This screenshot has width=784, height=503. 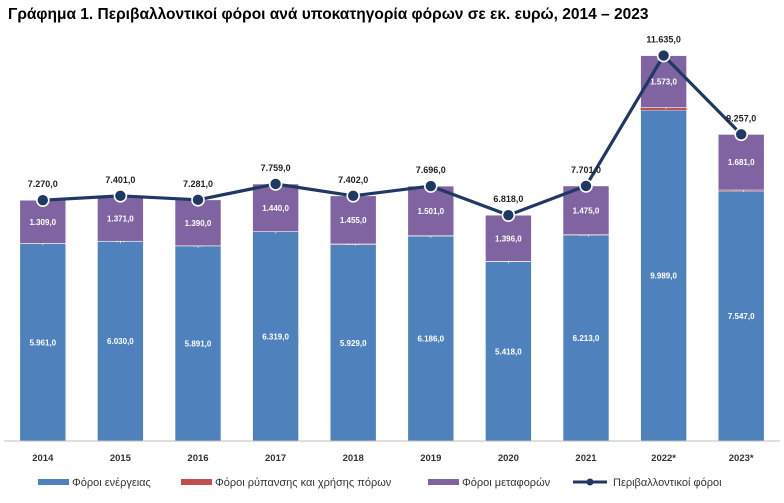 I want to click on total-value-label: 7.759,0, so click(x=276, y=168).